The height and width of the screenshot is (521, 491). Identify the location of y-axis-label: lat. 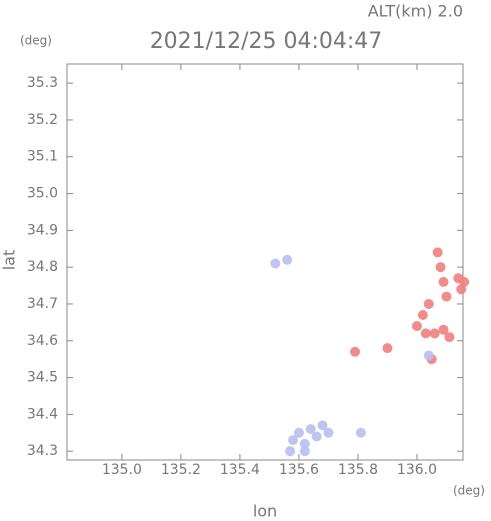
(9, 260).